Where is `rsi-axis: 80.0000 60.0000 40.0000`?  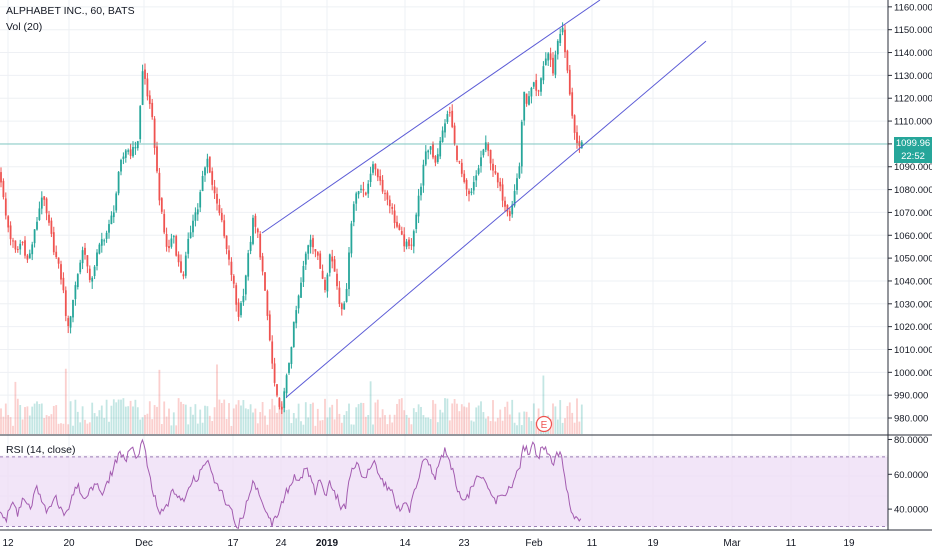 rsi-axis: 80.0000 60.0000 40.0000 is located at coordinates (908, 475).